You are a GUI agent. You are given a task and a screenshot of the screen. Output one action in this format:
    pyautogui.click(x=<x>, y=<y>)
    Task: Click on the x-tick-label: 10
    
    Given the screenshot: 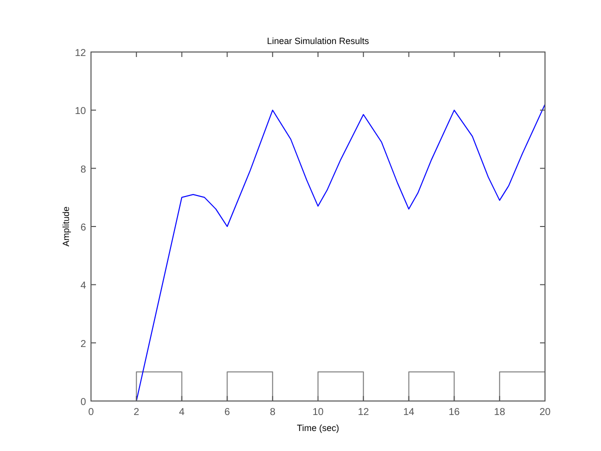 What is the action you would take?
    pyautogui.click(x=318, y=412)
    